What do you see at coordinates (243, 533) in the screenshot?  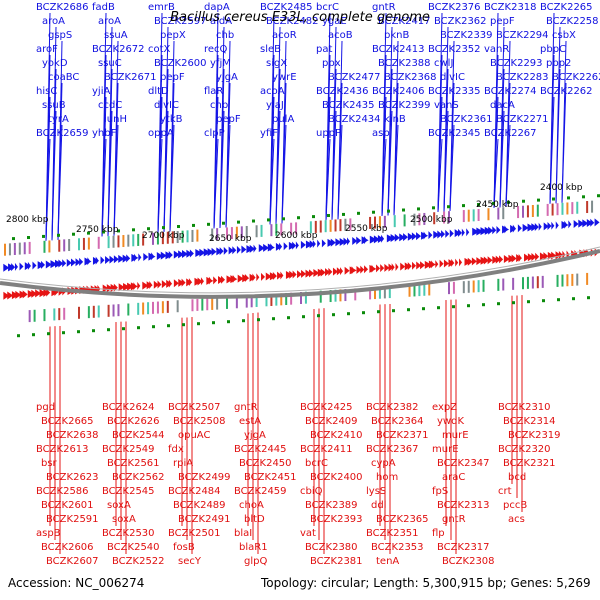 I see `reverse-gene-label: blaI` at bounding box center [243, 533].